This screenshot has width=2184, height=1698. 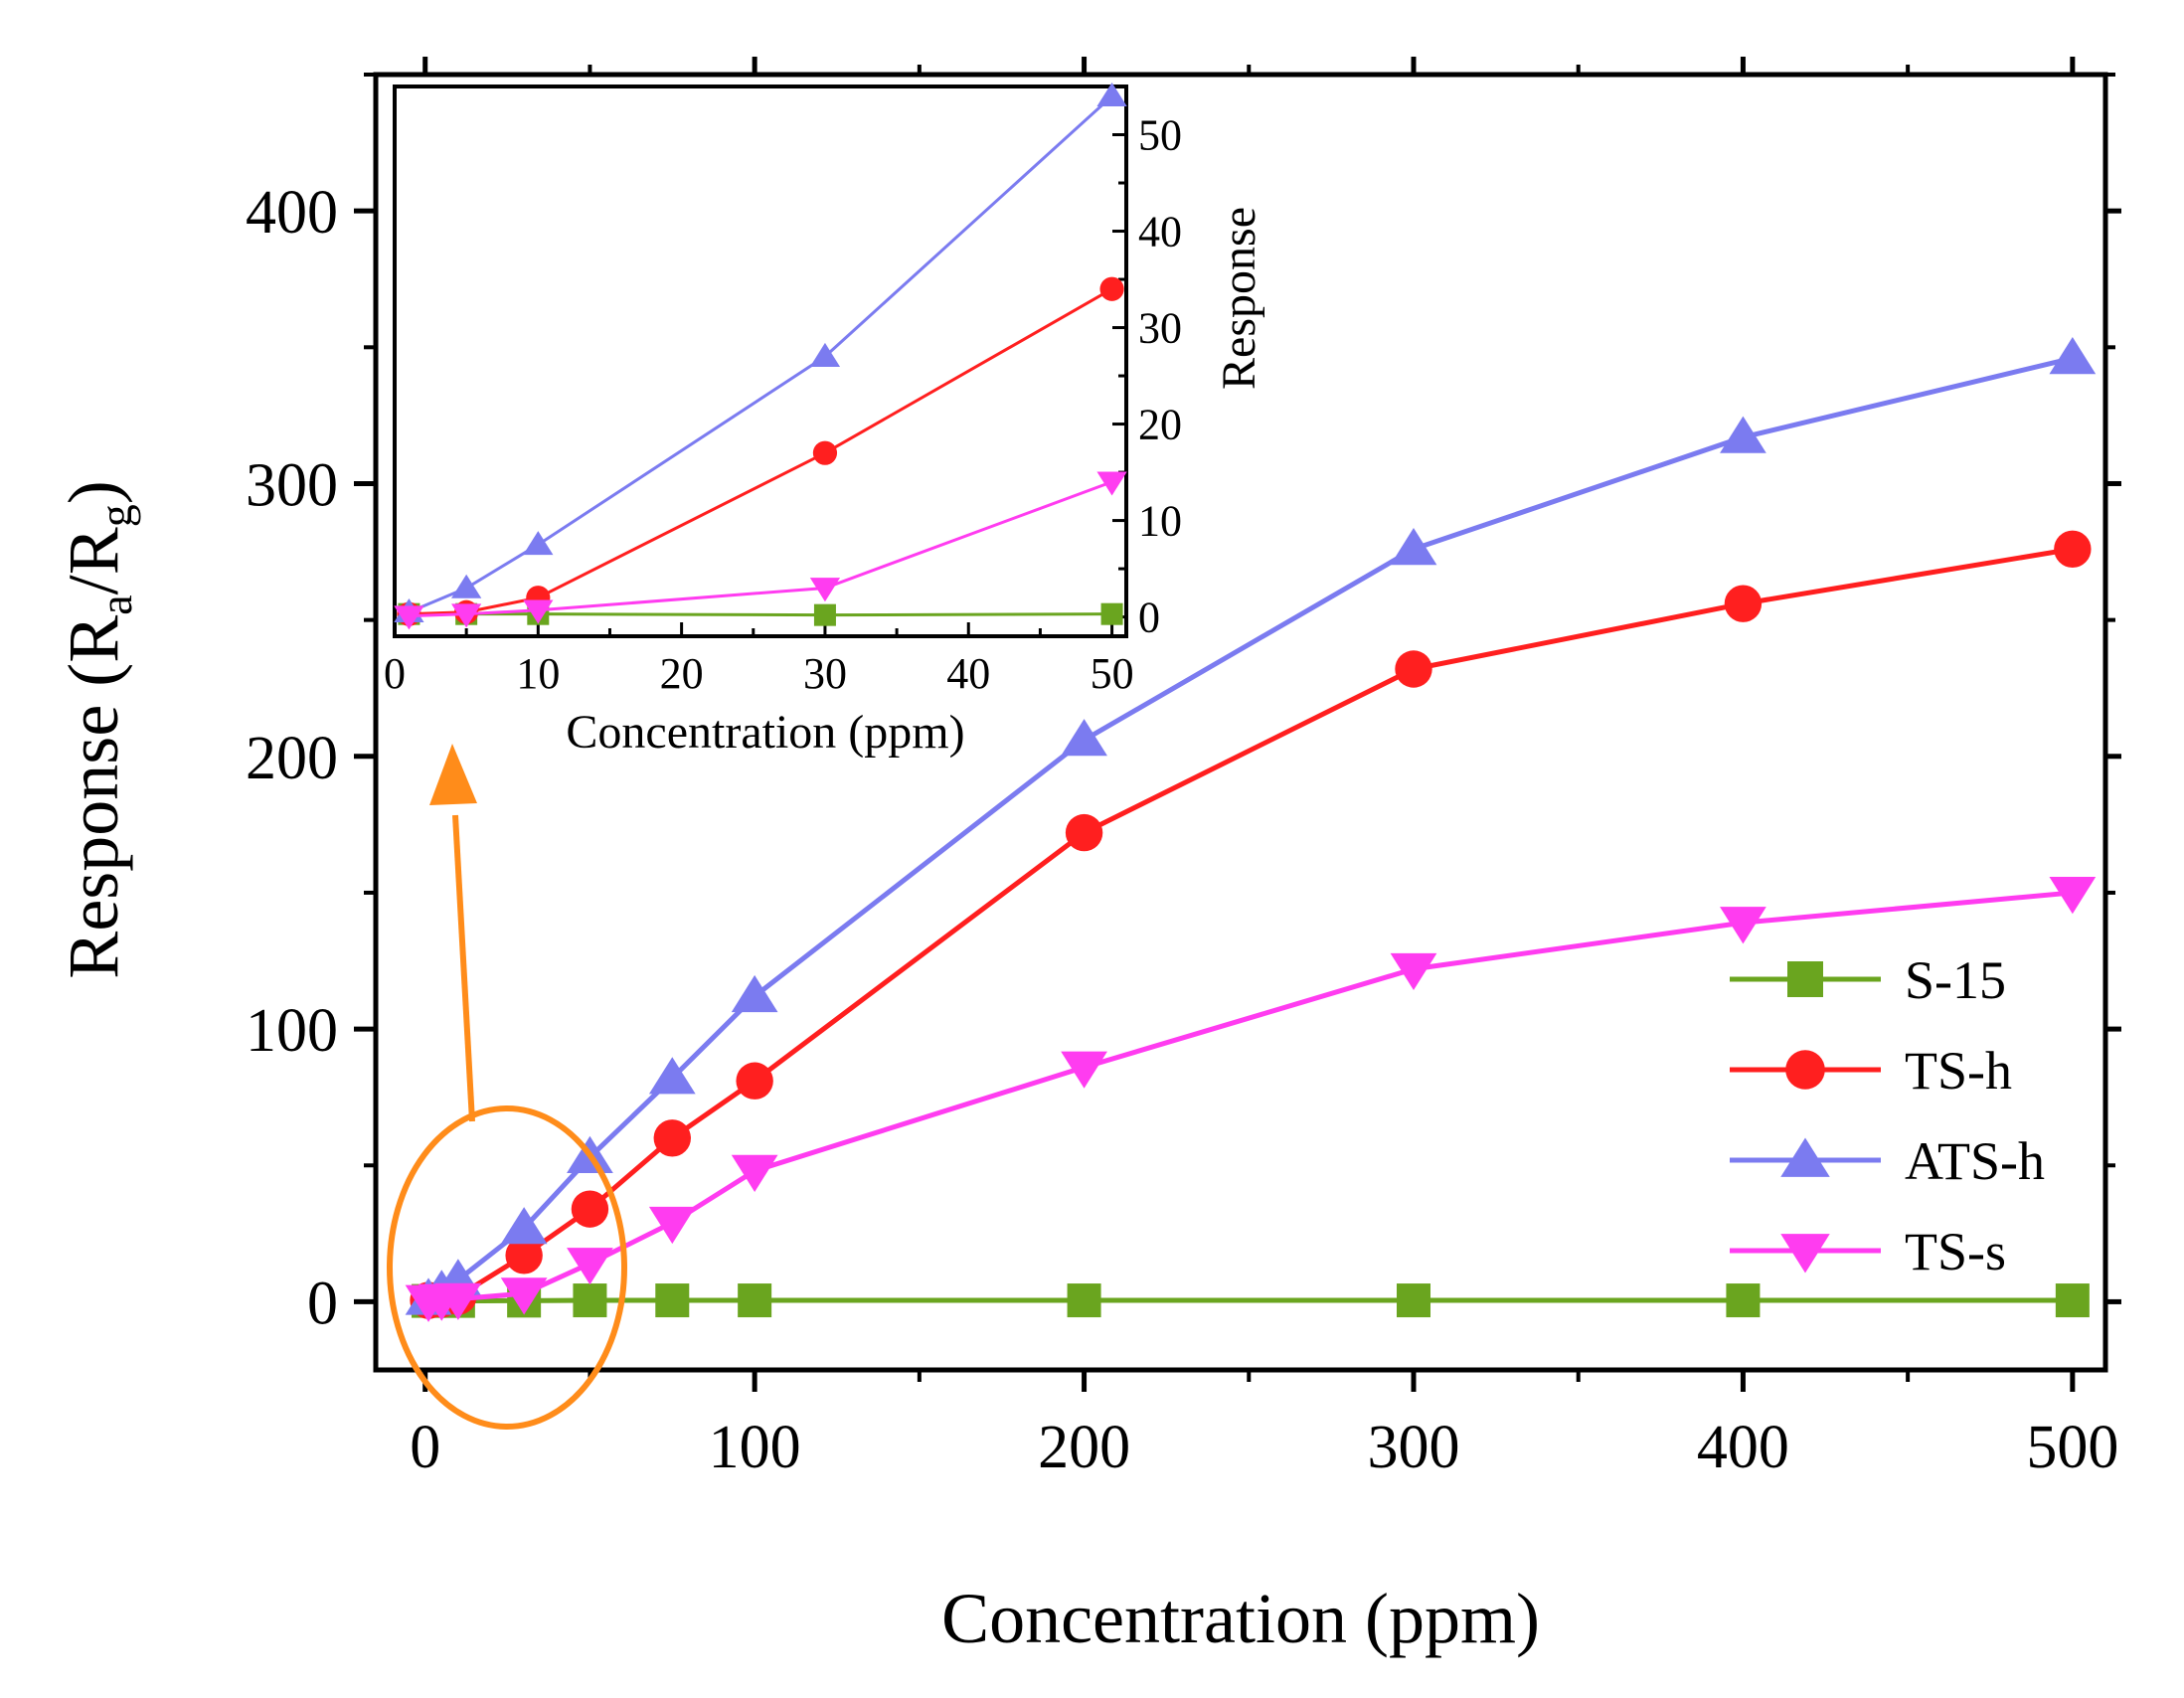 I want to click on main-y-axis-label-ylabel-close: ), so click(x=93, y=492).